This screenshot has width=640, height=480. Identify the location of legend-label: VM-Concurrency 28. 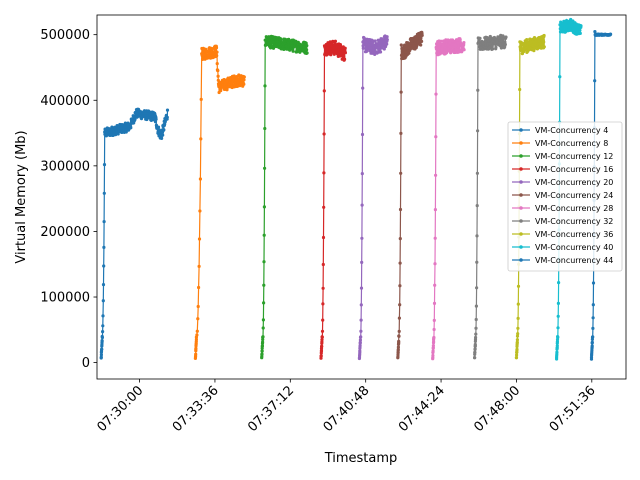
(574, 208).